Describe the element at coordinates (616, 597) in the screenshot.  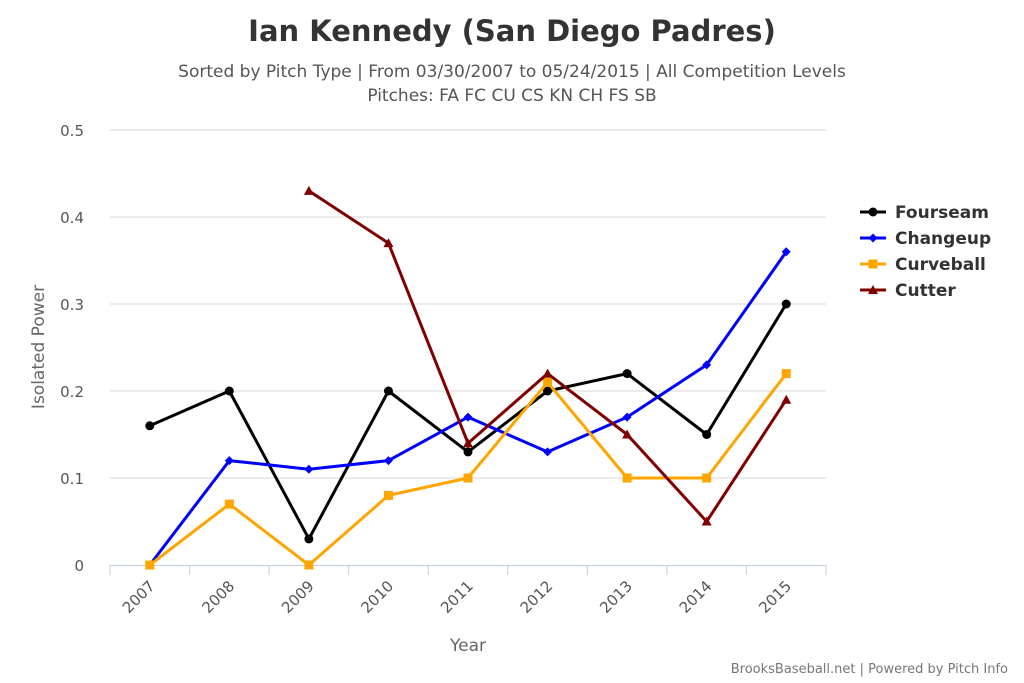
I see `x-tick-label: 2013` at that location.